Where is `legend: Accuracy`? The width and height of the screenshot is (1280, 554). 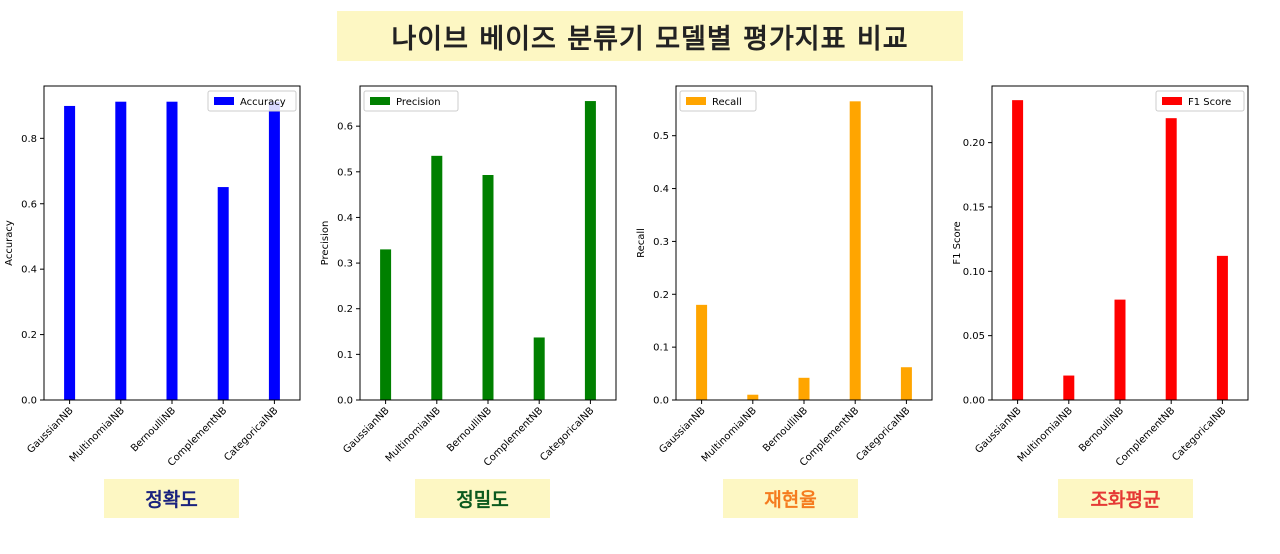 legend: Accuracy is located at coordinates (252, 101).